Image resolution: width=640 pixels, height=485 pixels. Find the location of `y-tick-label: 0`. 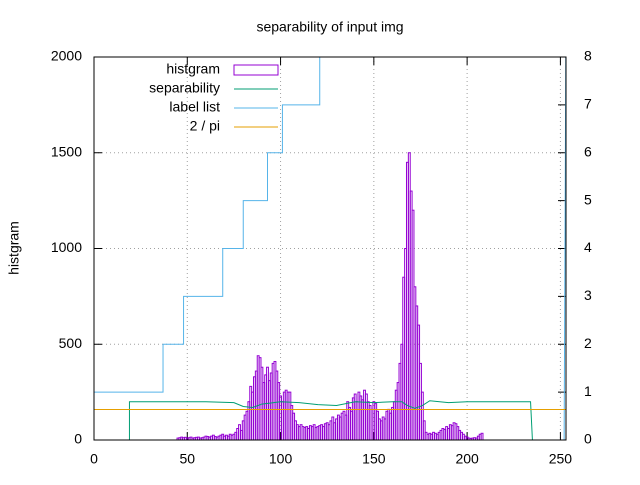

y-tick-label: 0 is located at coordinates (78, 439).